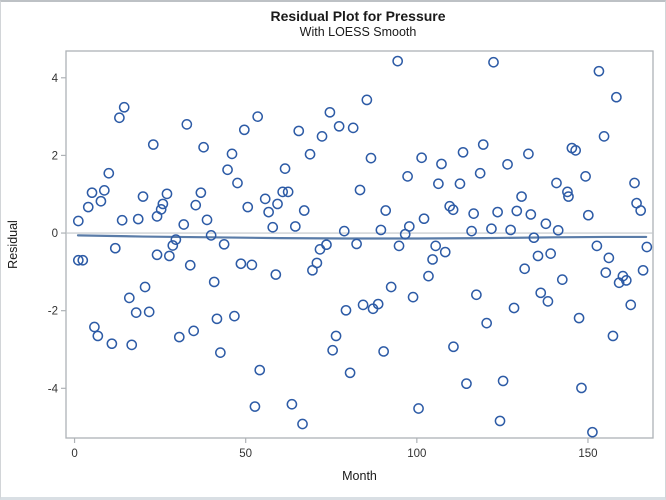  What do you see at coordinates (74, 454) in the screenshot?
I see `x-tick-label: 0` at bounding box center [74, 454].